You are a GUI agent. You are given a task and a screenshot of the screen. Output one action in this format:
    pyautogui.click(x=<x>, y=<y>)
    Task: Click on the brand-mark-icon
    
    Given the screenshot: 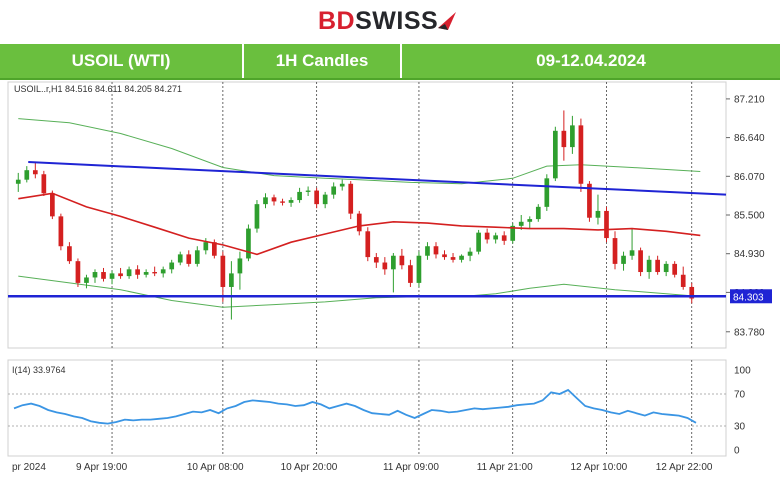 What is the action you would take?
    pyautogui.click(x=447, y=21)
    